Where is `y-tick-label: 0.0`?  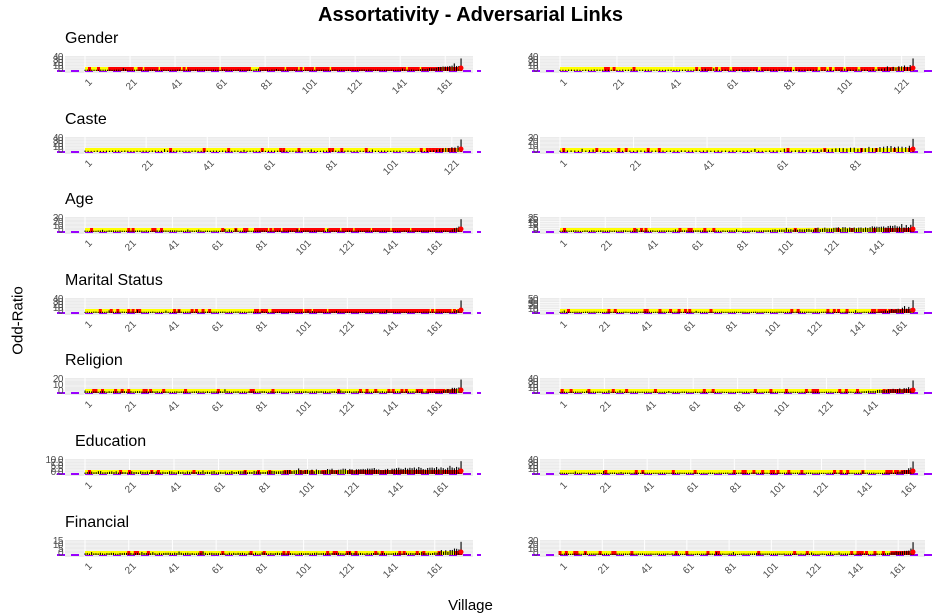
y-tick-label: 0.0 is located at coordinates (57, 472).